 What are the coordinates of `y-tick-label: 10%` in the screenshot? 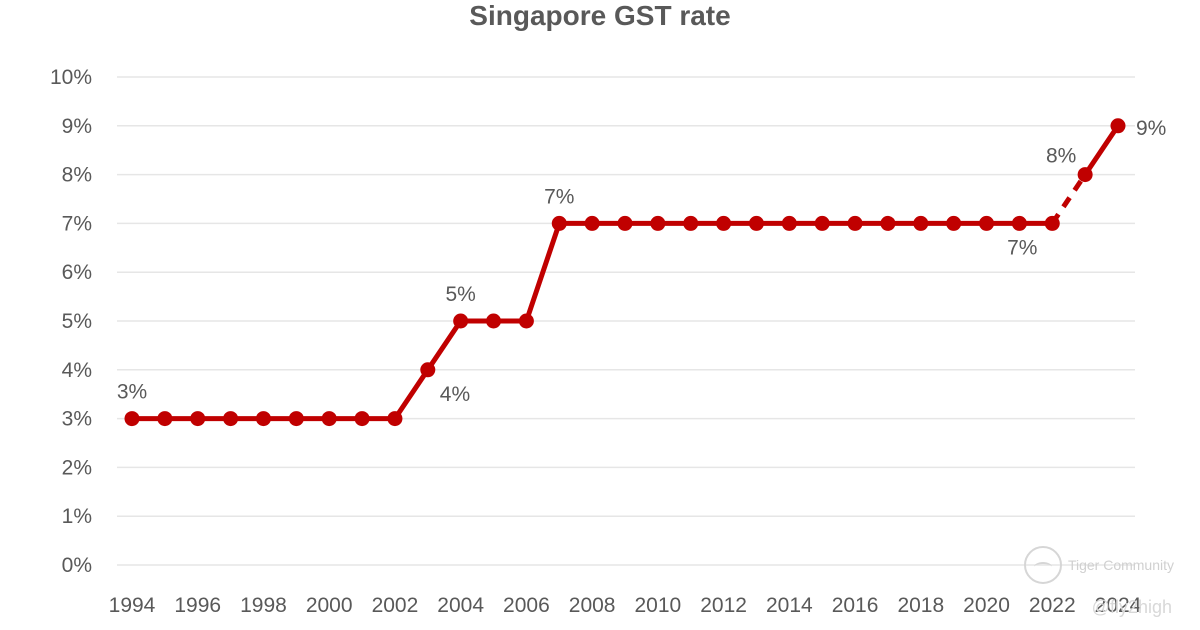 It's located at (71, 77).